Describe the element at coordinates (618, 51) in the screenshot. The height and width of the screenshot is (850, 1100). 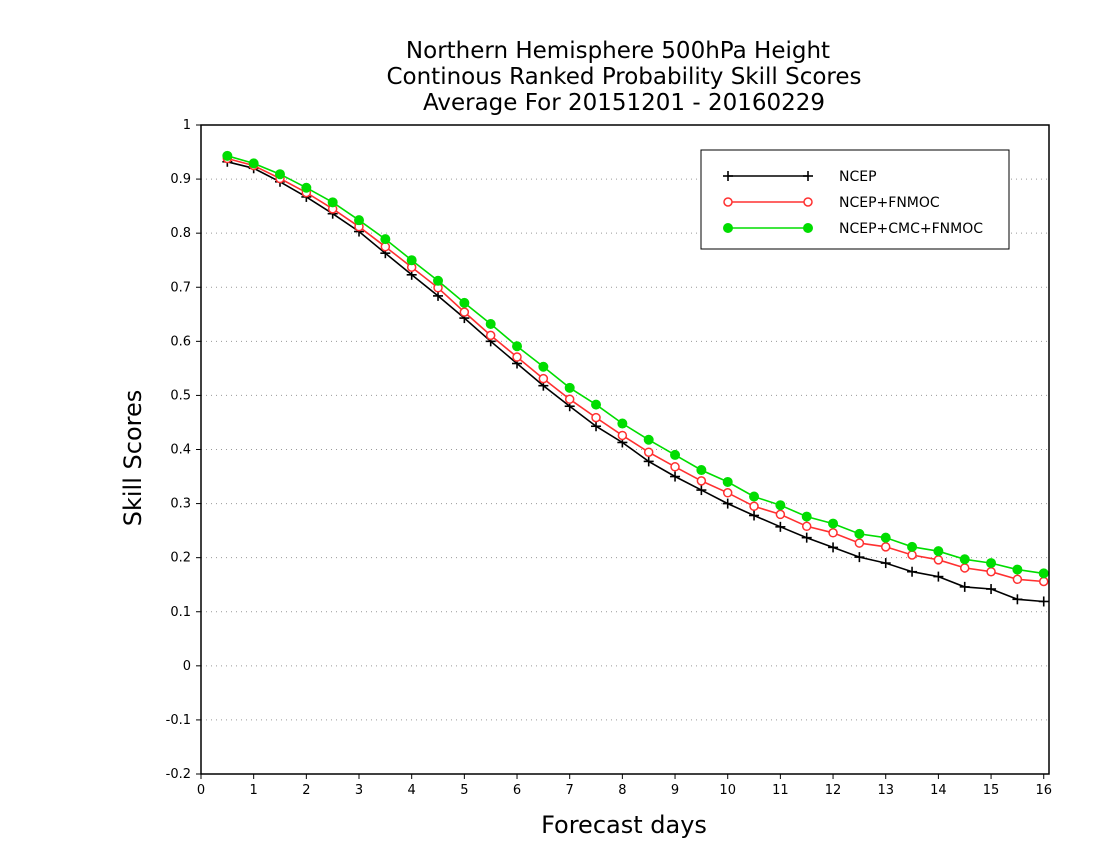
I see `chart-title-line-1: Northern Hemisphere 500hPa Height` at that location.